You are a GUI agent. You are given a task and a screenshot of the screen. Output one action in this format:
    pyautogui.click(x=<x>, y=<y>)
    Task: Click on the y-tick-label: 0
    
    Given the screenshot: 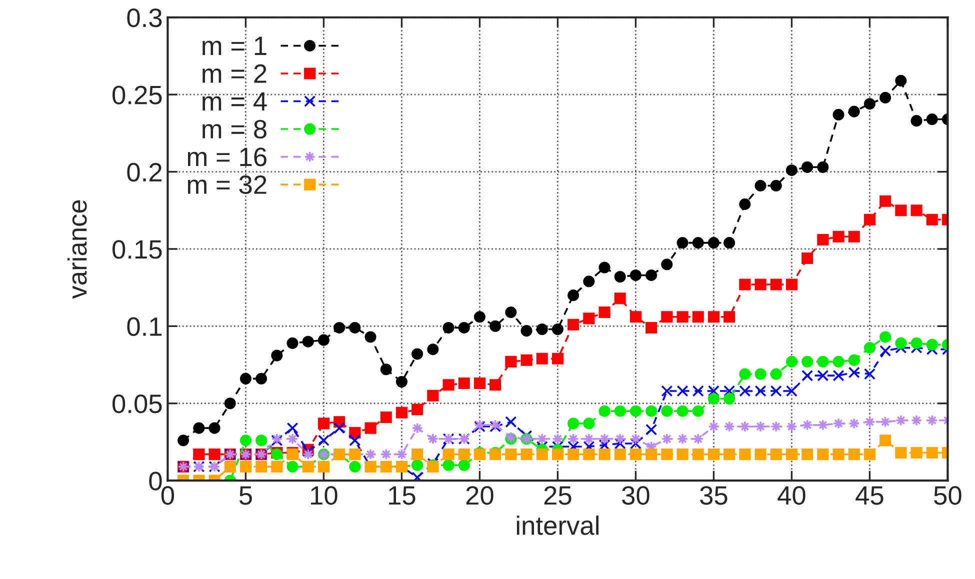 What is the action you would take?
    pyautogui.click(x=155, y=481)
    